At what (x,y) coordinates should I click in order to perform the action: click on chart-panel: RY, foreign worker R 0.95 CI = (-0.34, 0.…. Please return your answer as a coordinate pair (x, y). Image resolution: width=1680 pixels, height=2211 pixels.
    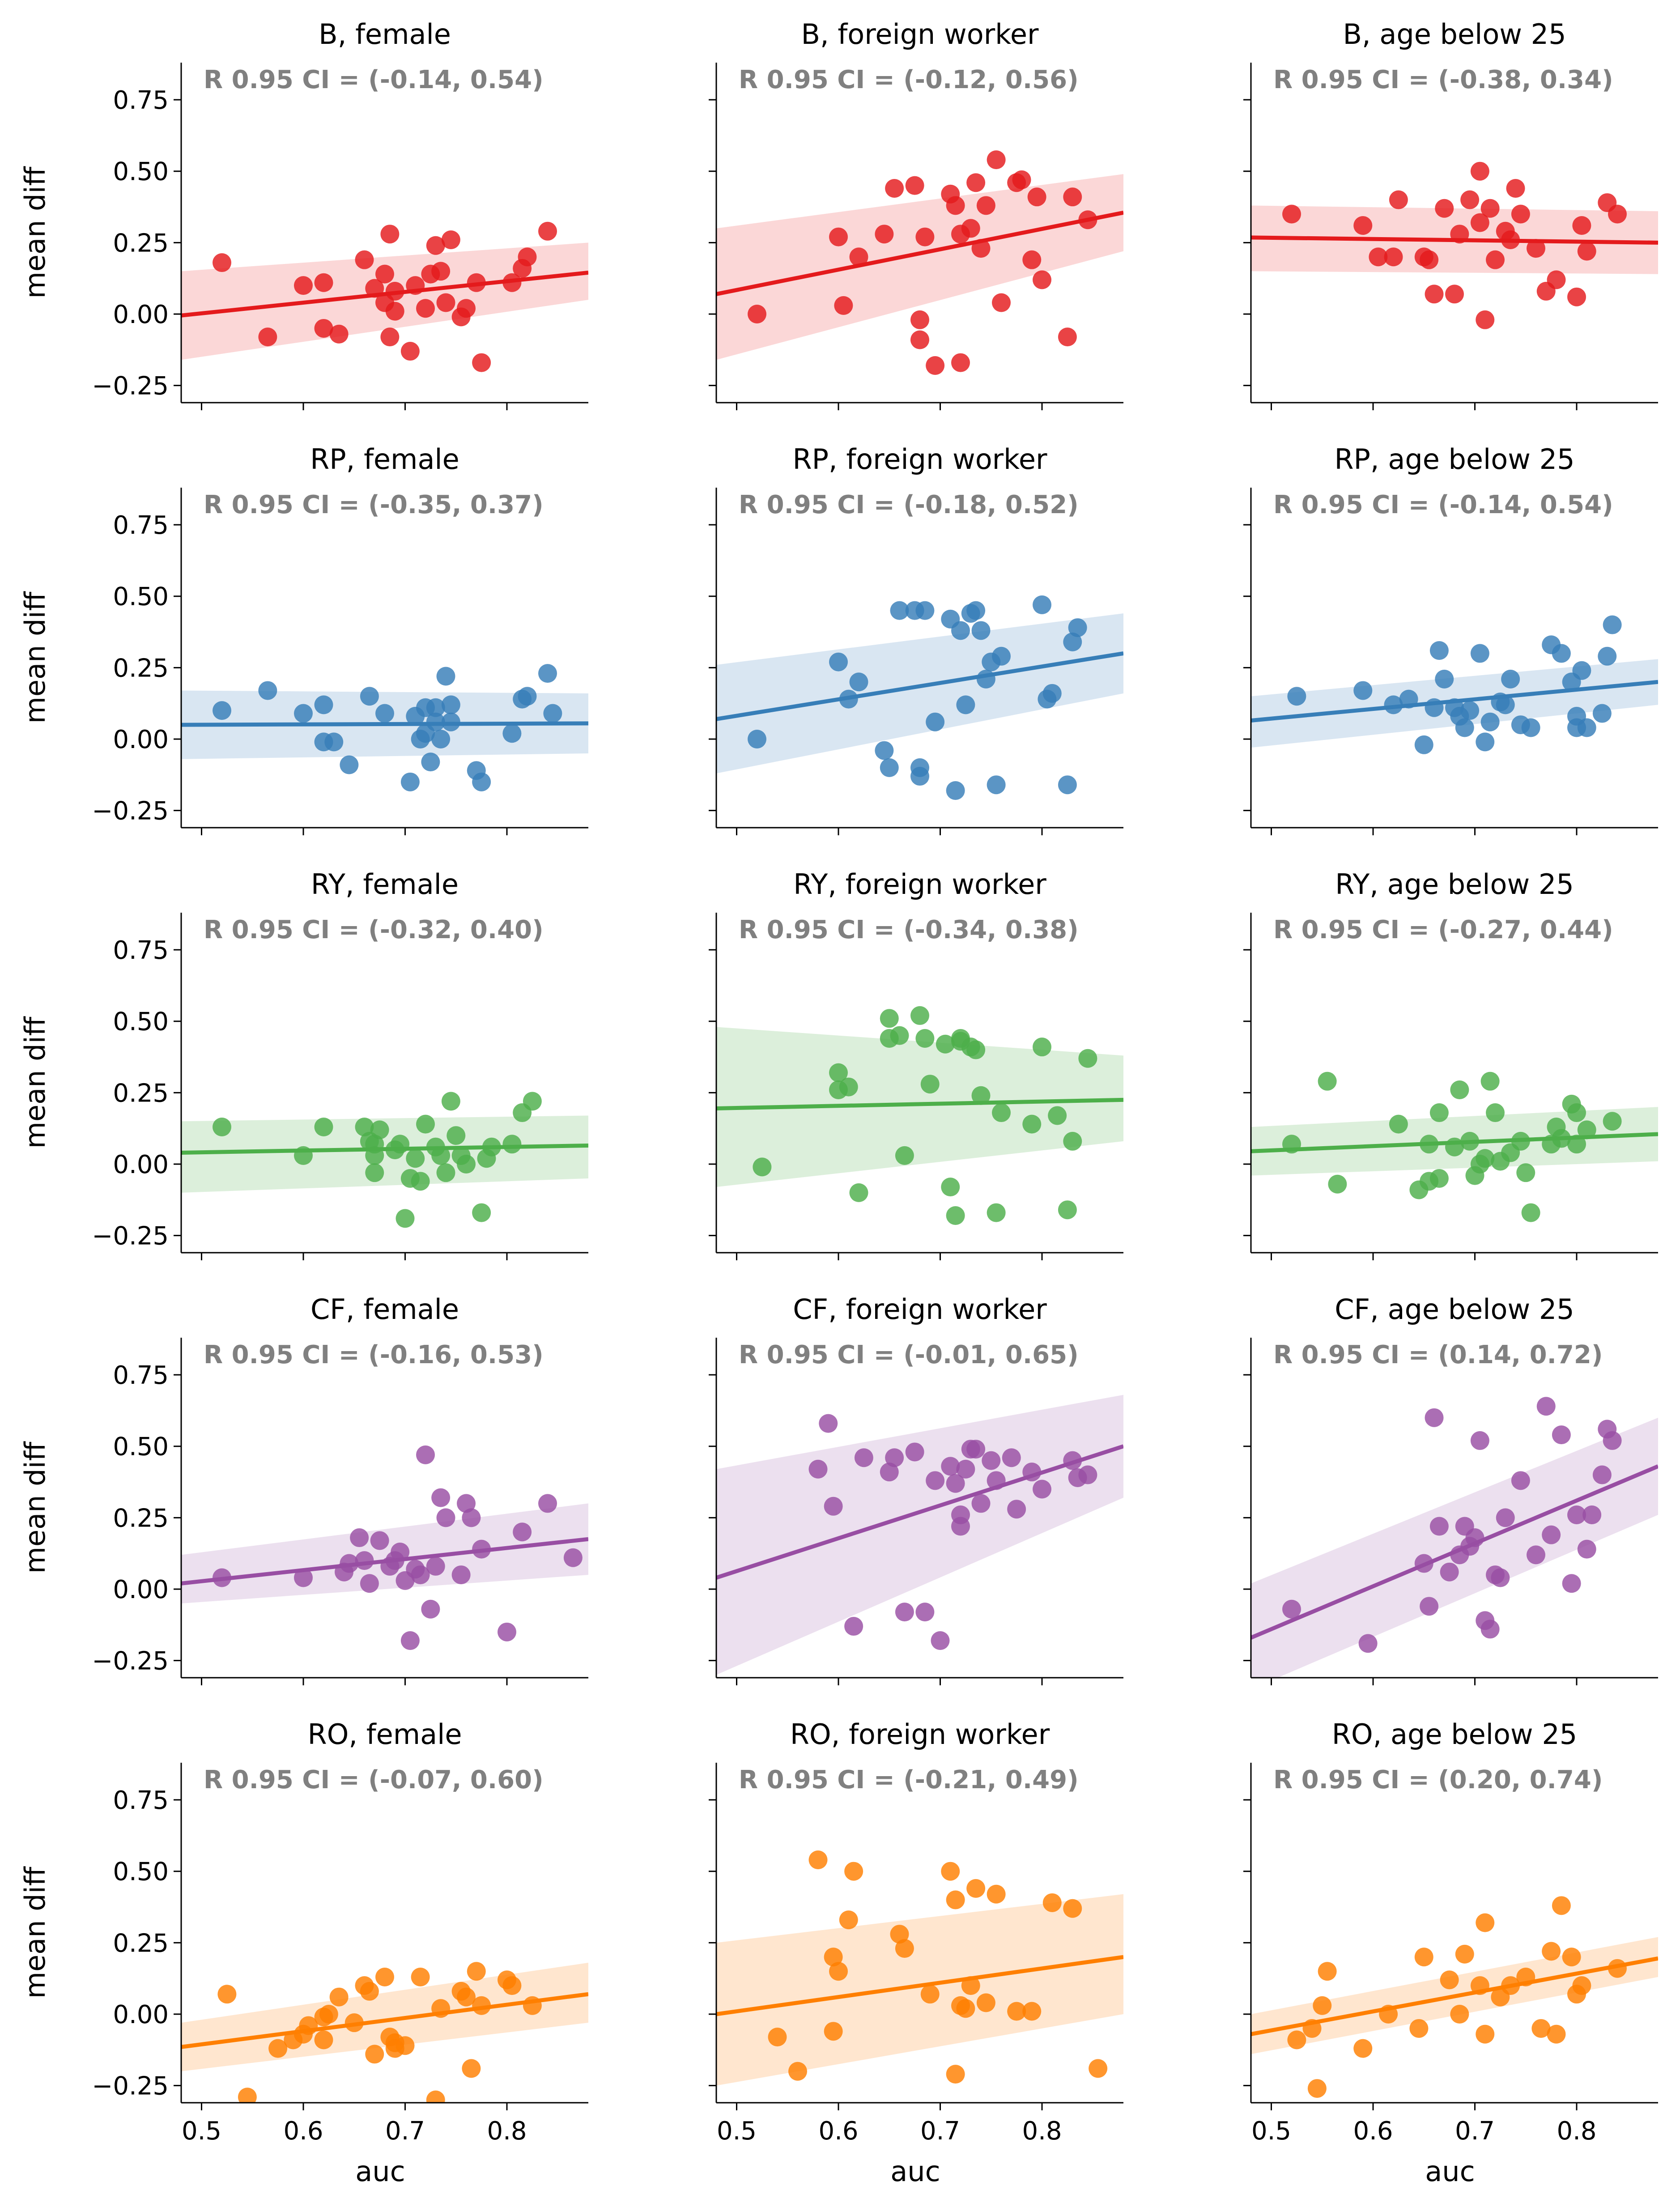
    Looking at the image, I should click on (916, 1064).